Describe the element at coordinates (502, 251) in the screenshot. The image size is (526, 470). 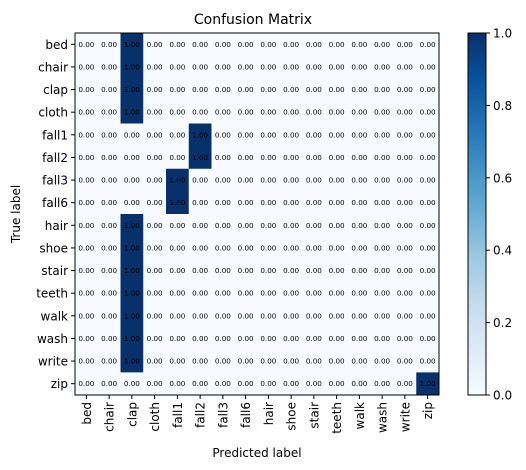
I see `colorbar-tick-label: 0.4` at that location.